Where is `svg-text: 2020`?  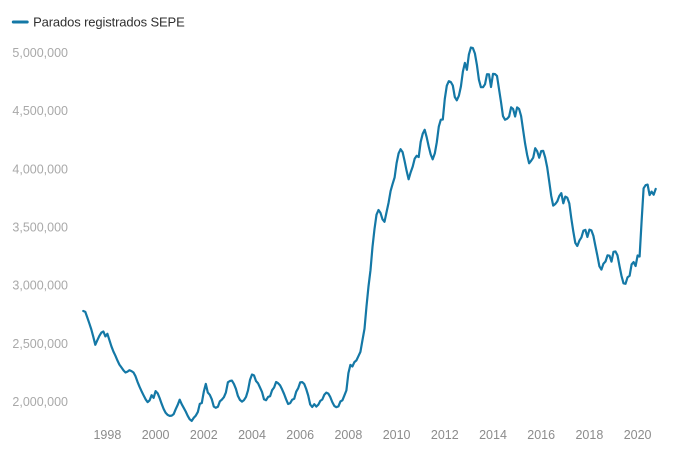 svg-text: 2020 is located at coordinates (638, 435).